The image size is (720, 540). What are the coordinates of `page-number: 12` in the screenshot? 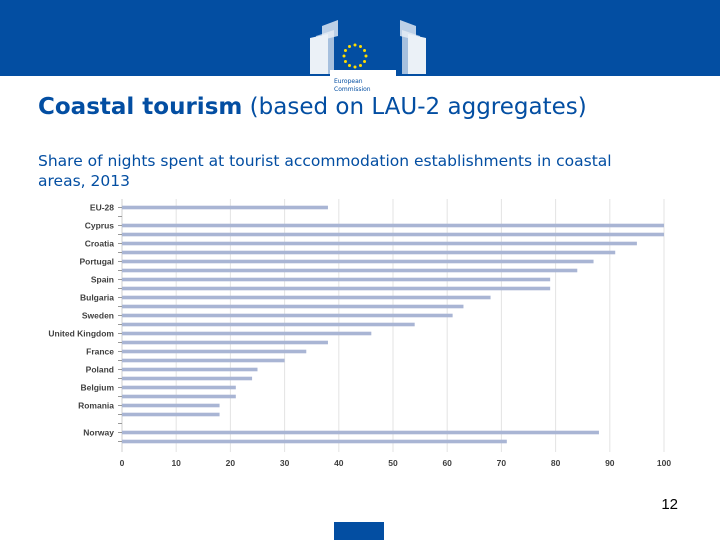 It's located at (669, 504).